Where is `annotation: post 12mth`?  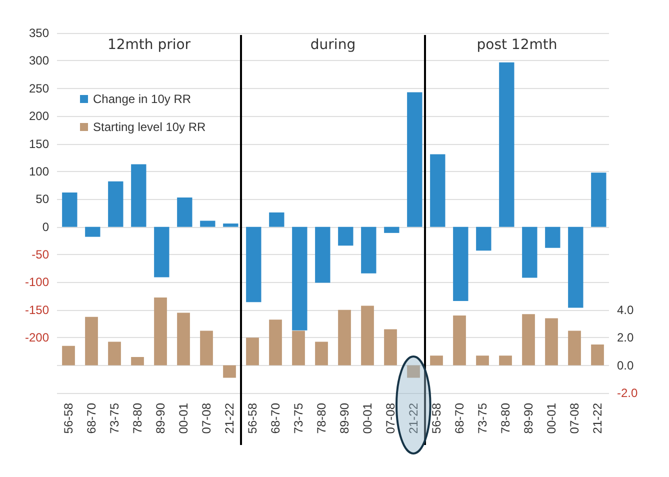
annotation: post 12mth is located at coordinates (517, 45).